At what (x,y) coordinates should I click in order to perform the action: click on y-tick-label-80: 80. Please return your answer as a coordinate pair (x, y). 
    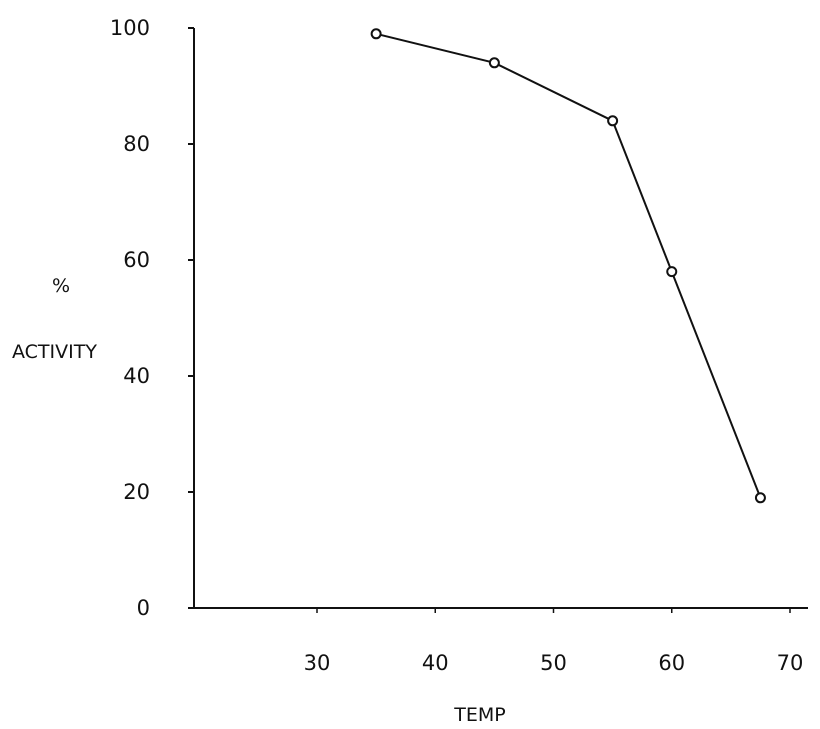
    Looking at the image, I should click on (136, 144).